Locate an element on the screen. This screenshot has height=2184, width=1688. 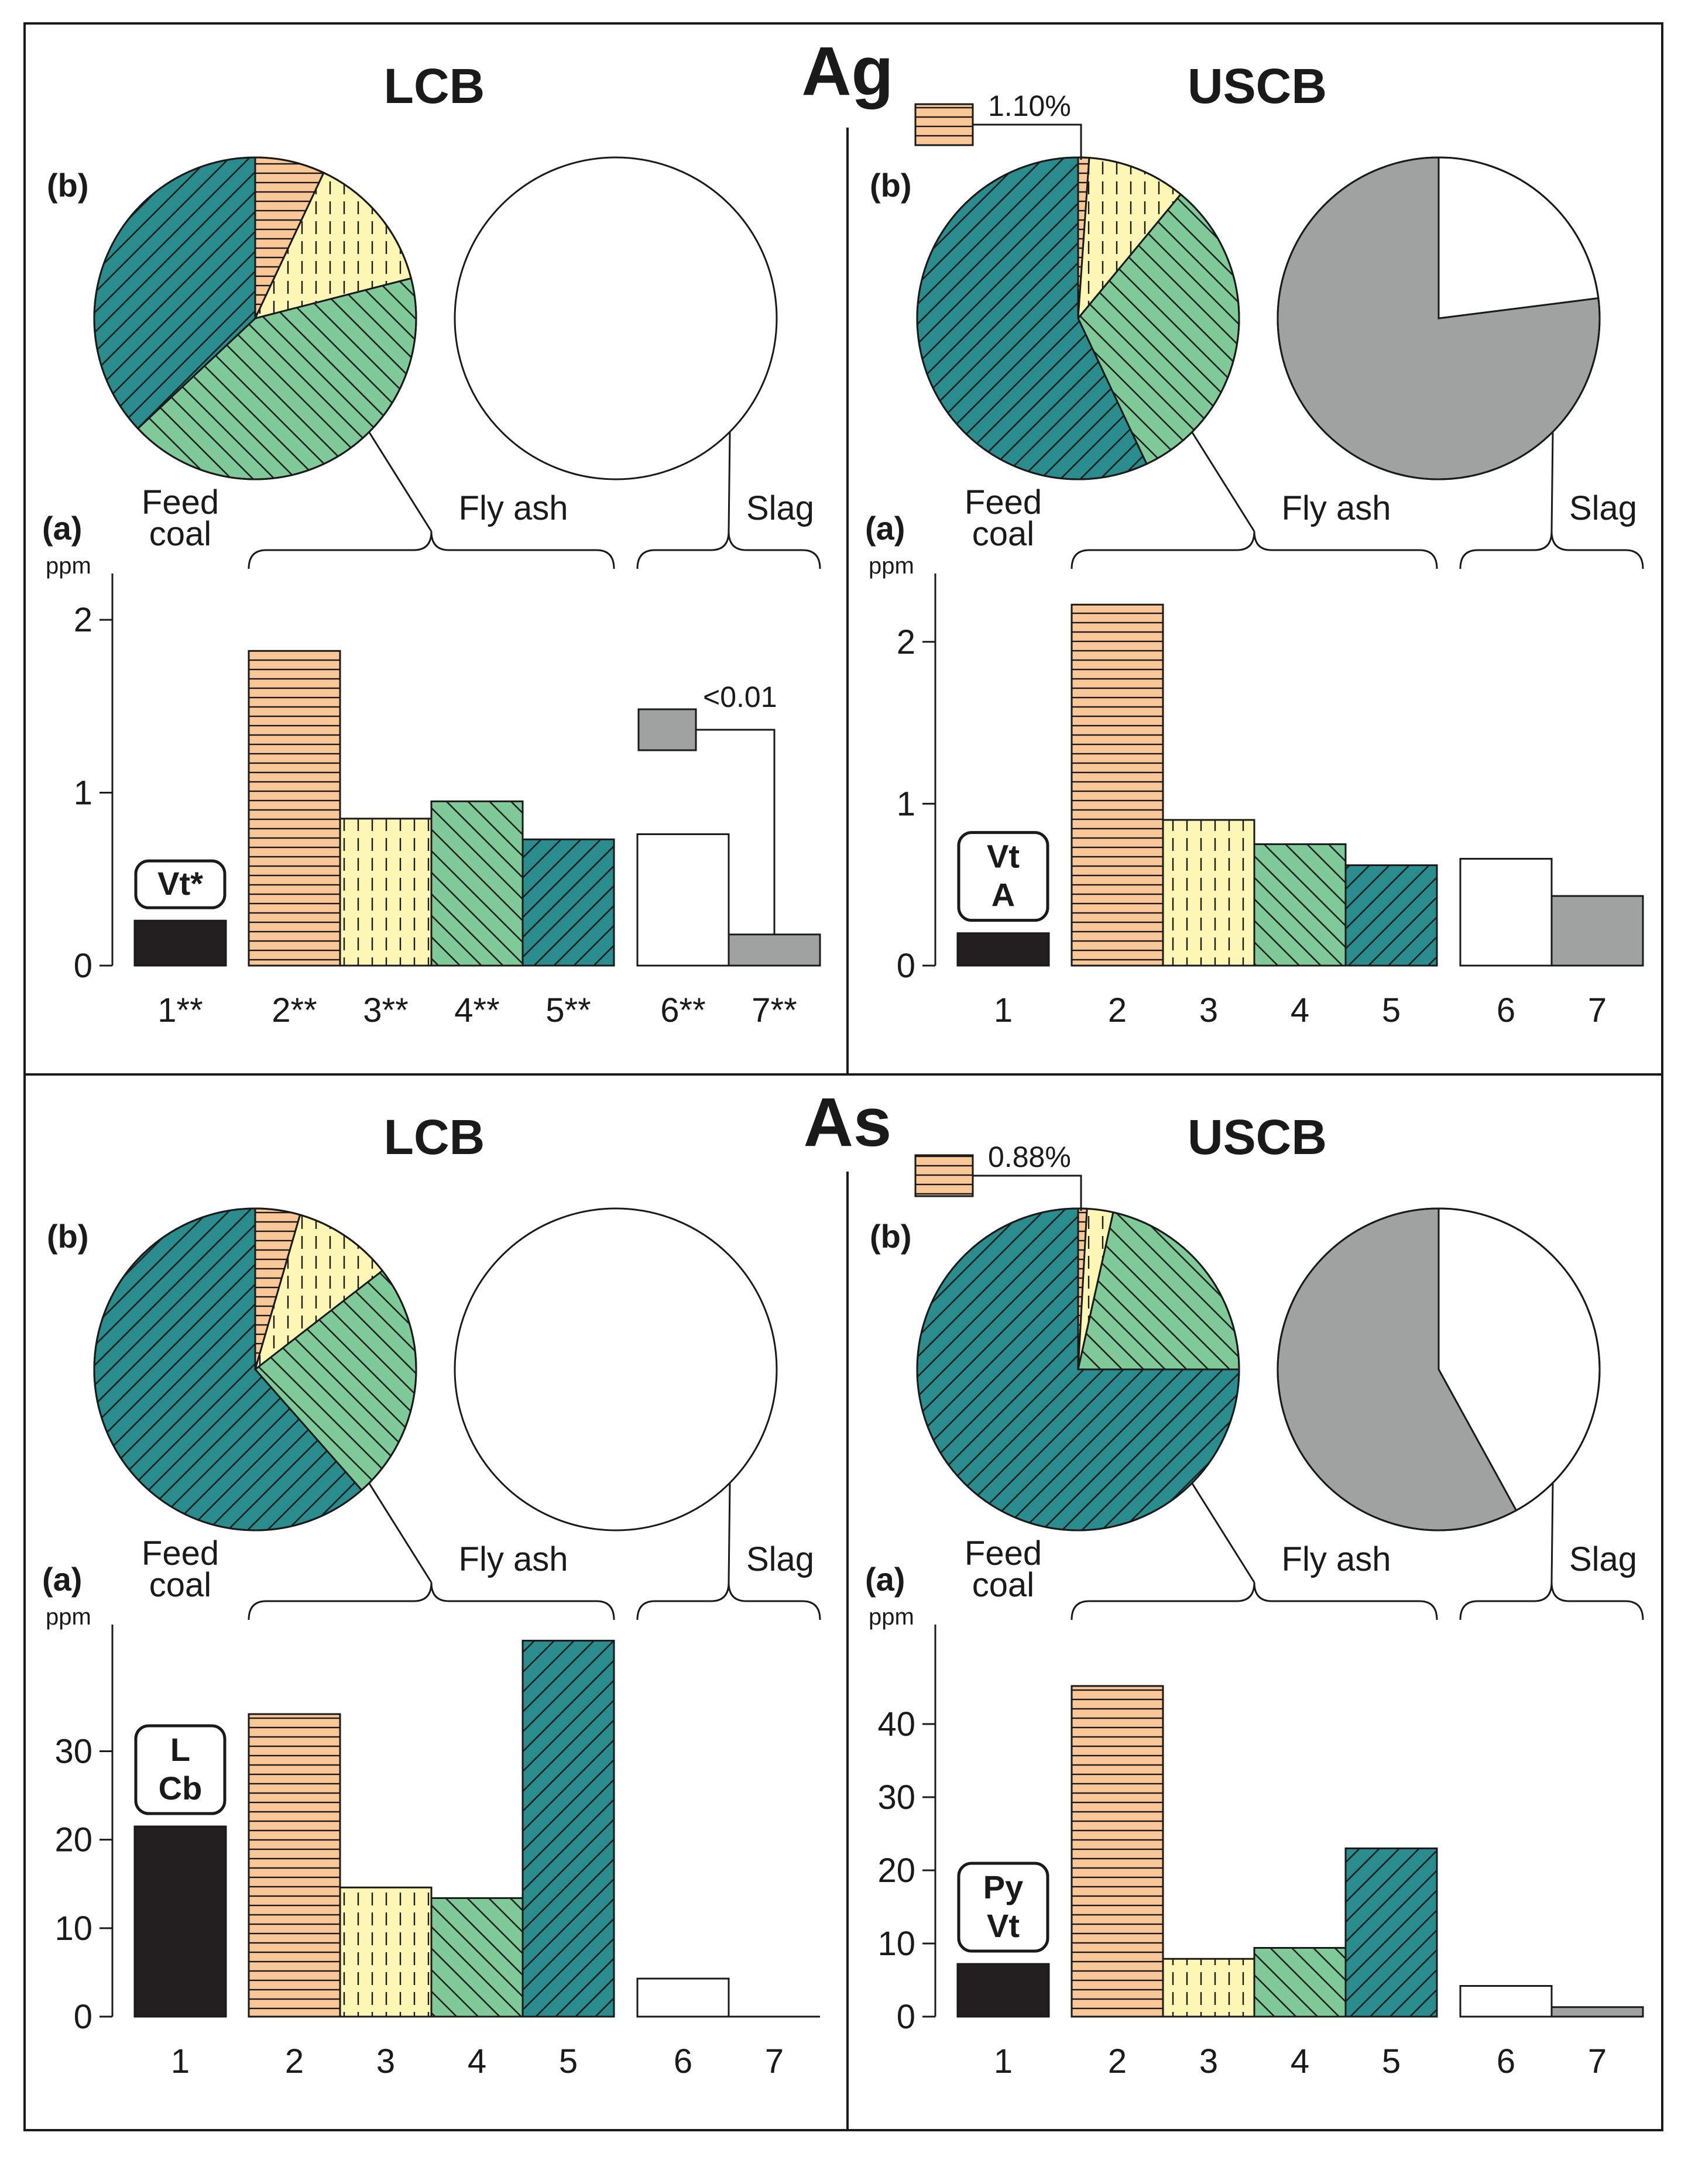
y-tick-label: 20 is located at coordinates (896, 1871).